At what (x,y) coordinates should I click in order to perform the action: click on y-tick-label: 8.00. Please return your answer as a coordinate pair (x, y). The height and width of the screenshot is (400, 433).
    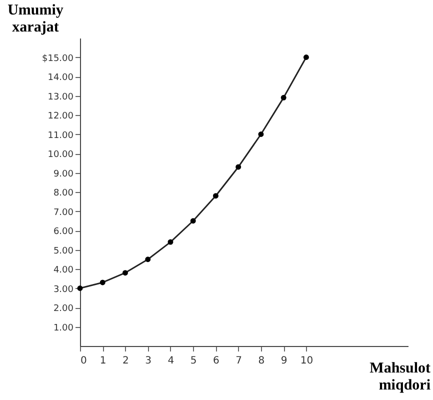
    Looking at the image, I should click on (63, 193).